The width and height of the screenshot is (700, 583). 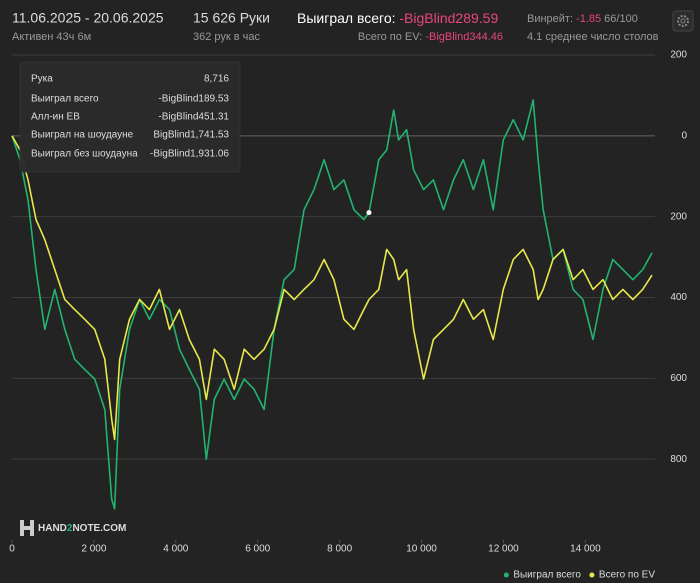 What do you see at coordinates (12, 549) in the screenshot?
I see `x-tick-label: 0` at bounding box center [12, 549].